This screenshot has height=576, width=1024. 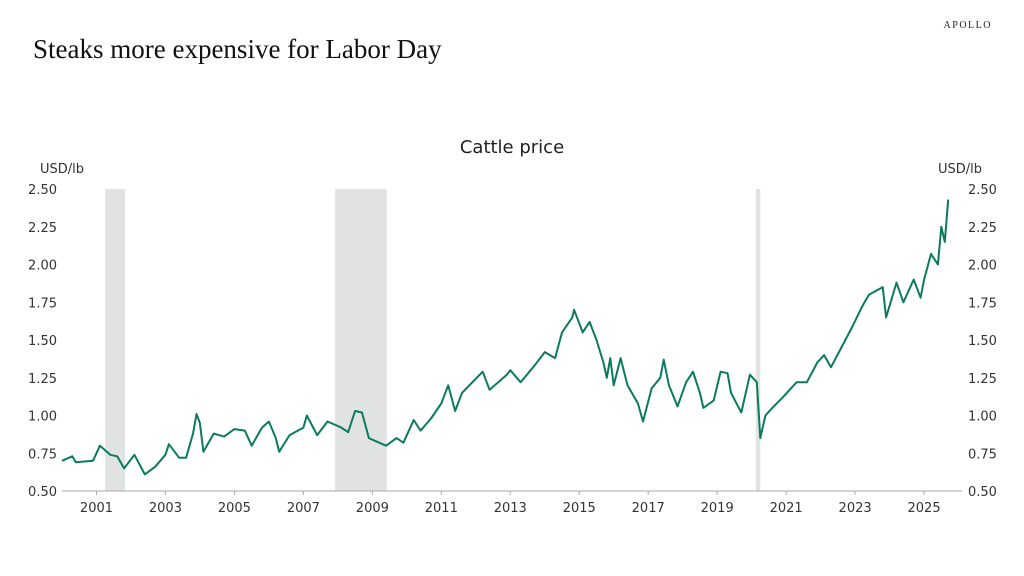 I want to click on y-tick-label-left: 2.00, so click(x=42, y=266).